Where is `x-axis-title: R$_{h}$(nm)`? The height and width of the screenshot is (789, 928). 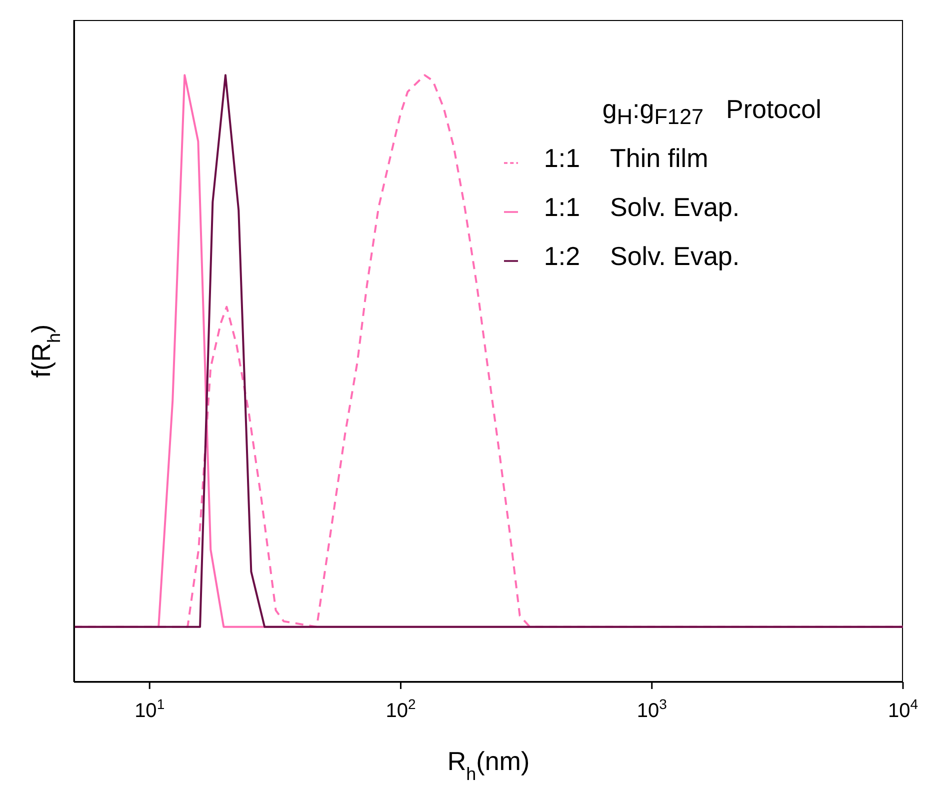
x-axis-title: R$_{h}$(nm) is located at coordinates (488, 765).